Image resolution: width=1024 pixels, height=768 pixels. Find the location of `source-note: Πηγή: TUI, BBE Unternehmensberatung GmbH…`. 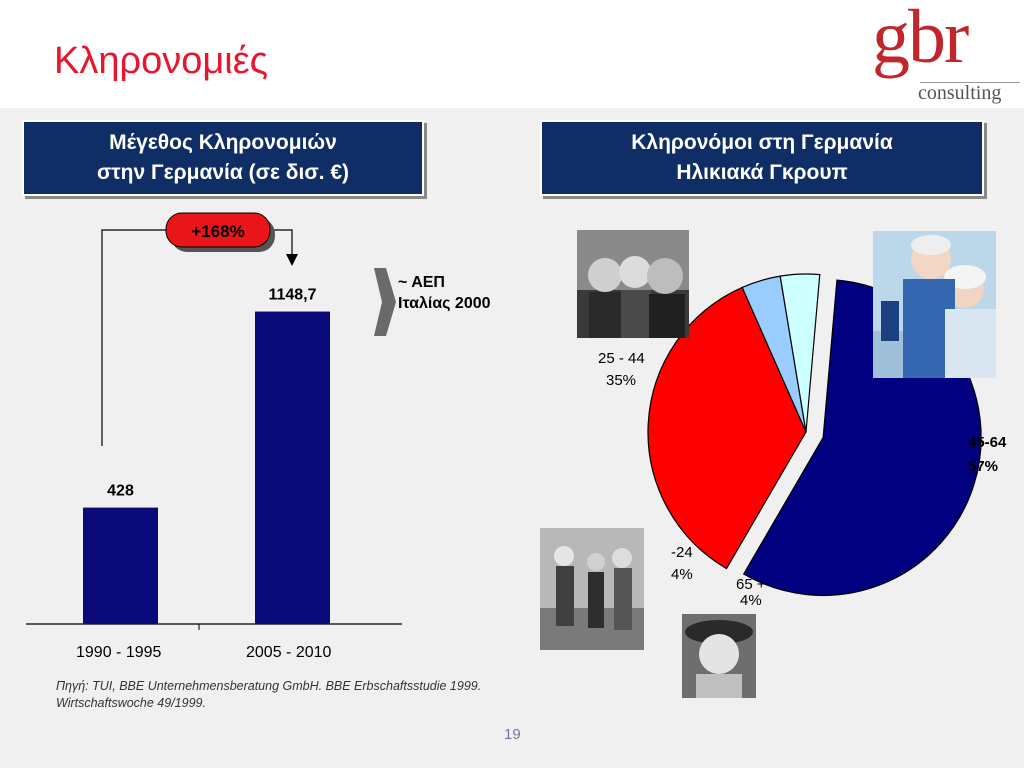

source-note: Πηγή: TUI, BBE Unternehmensberatung GmbH… is located at coordinates (269, 694).